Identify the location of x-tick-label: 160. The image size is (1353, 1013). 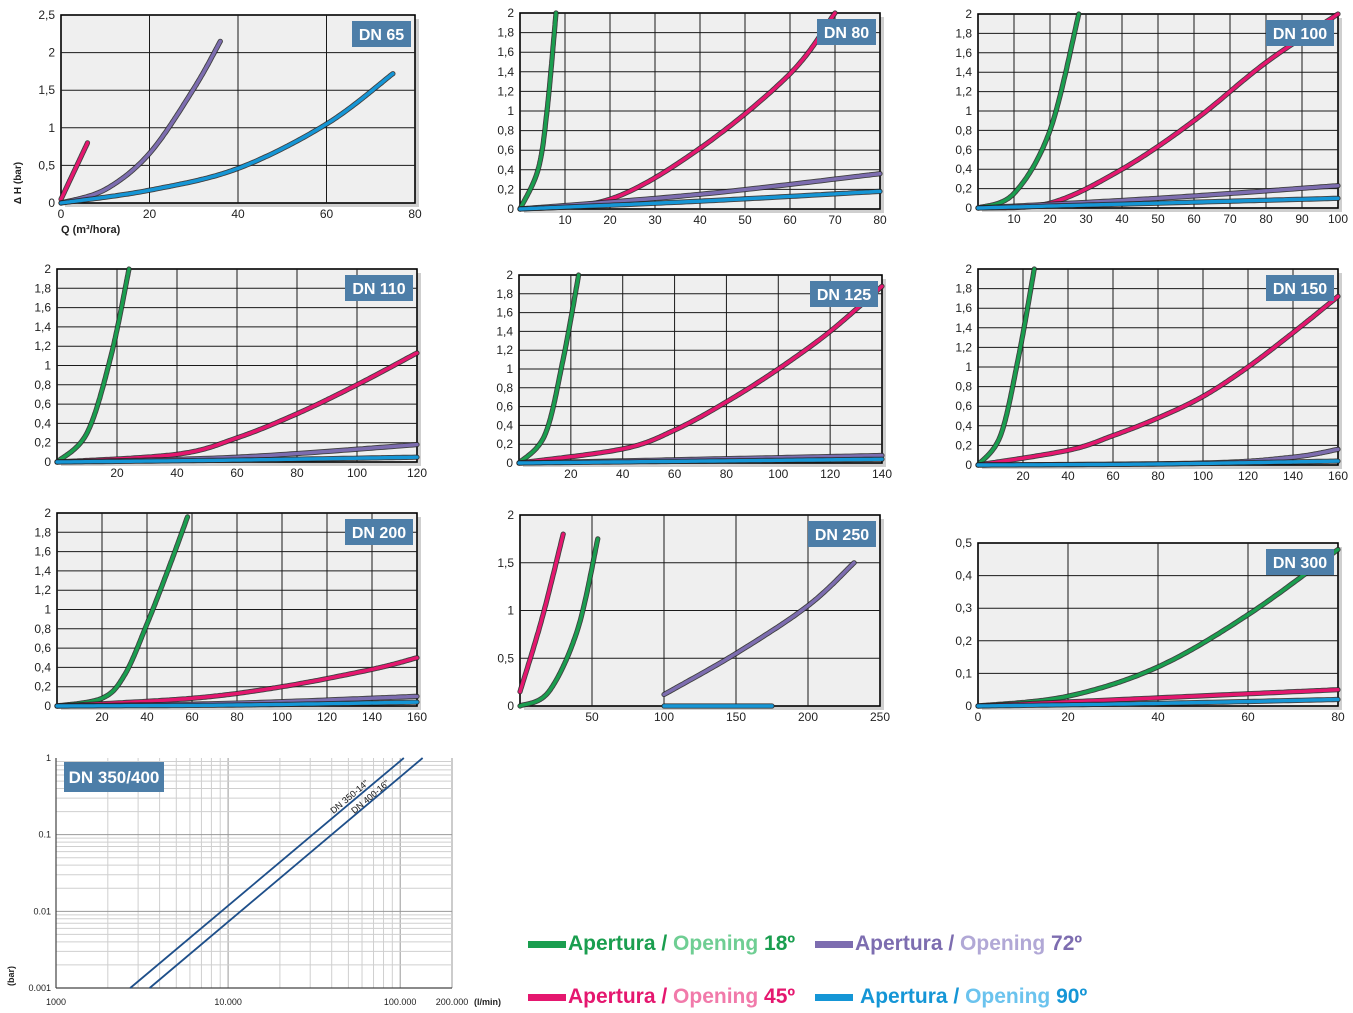
(417, 717).